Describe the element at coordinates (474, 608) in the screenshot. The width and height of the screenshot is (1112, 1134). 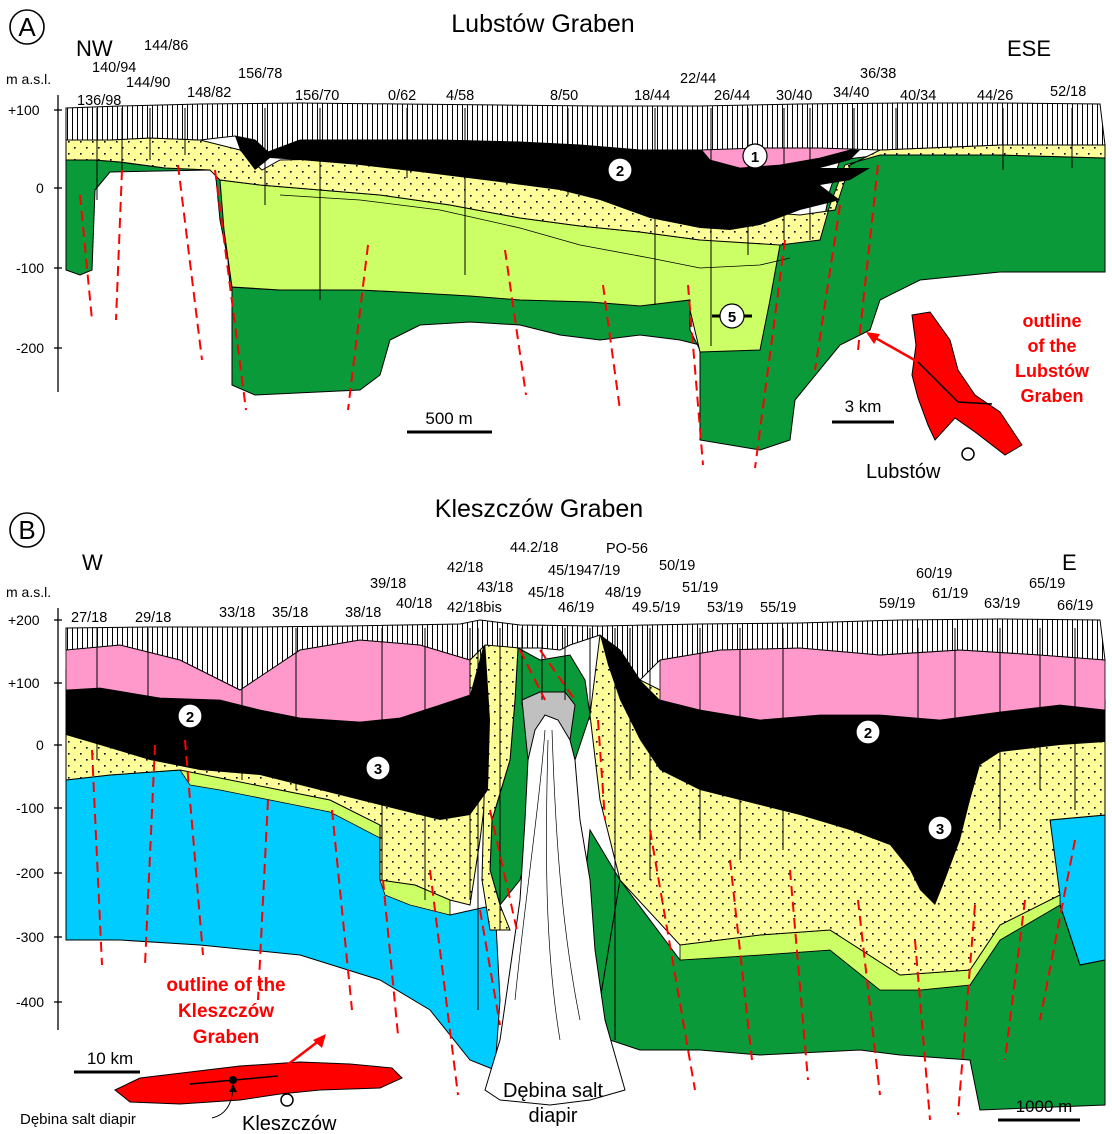
I see `well-label: 42/18bis` at that location.